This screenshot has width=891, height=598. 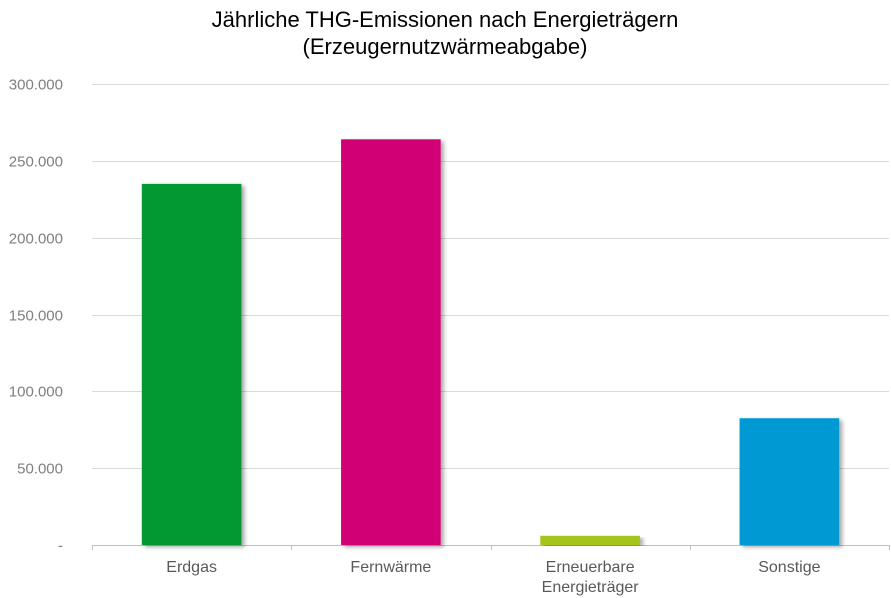 I want to click on y-tick-label: 150.000, so click(x=36, y=316).